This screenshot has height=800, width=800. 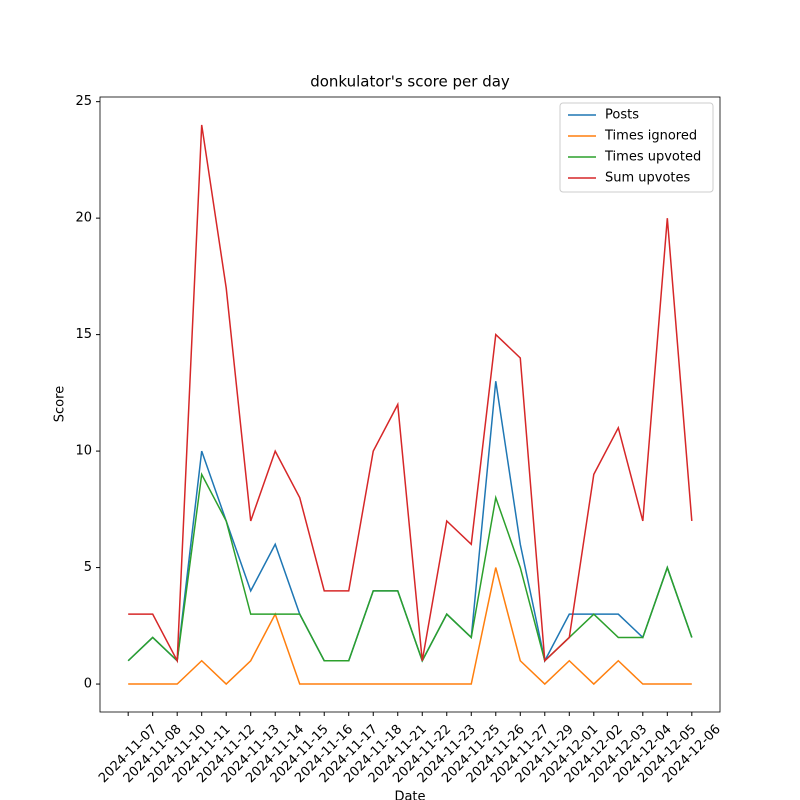 What do you see at coordinates (83, 218) in the screenshot?
I see `y-tick-label: 20` at bounding box center [83, 218].